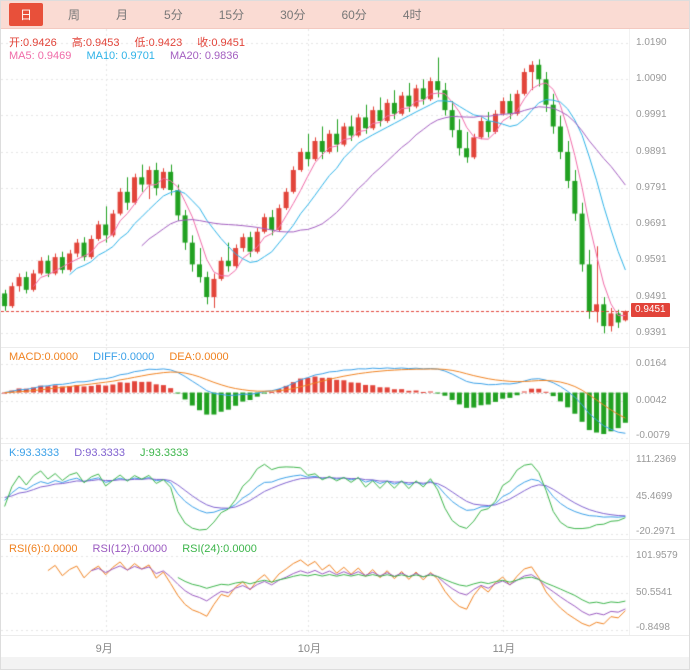 The image size is (690, 670). What do you see at coordinates (99, 453) in the screenshot?
I see `d-value: D:93.3333` at bounding box center [99, 453].